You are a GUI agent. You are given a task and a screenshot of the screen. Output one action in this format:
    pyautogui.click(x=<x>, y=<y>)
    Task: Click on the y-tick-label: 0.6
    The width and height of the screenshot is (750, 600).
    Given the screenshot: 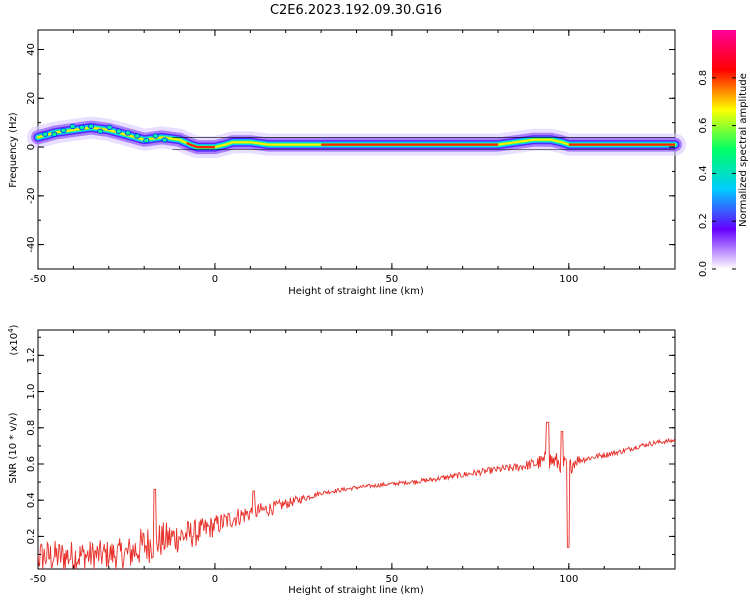 What is the action you would take?
    pyautogui.click(x=31, y=464)
    